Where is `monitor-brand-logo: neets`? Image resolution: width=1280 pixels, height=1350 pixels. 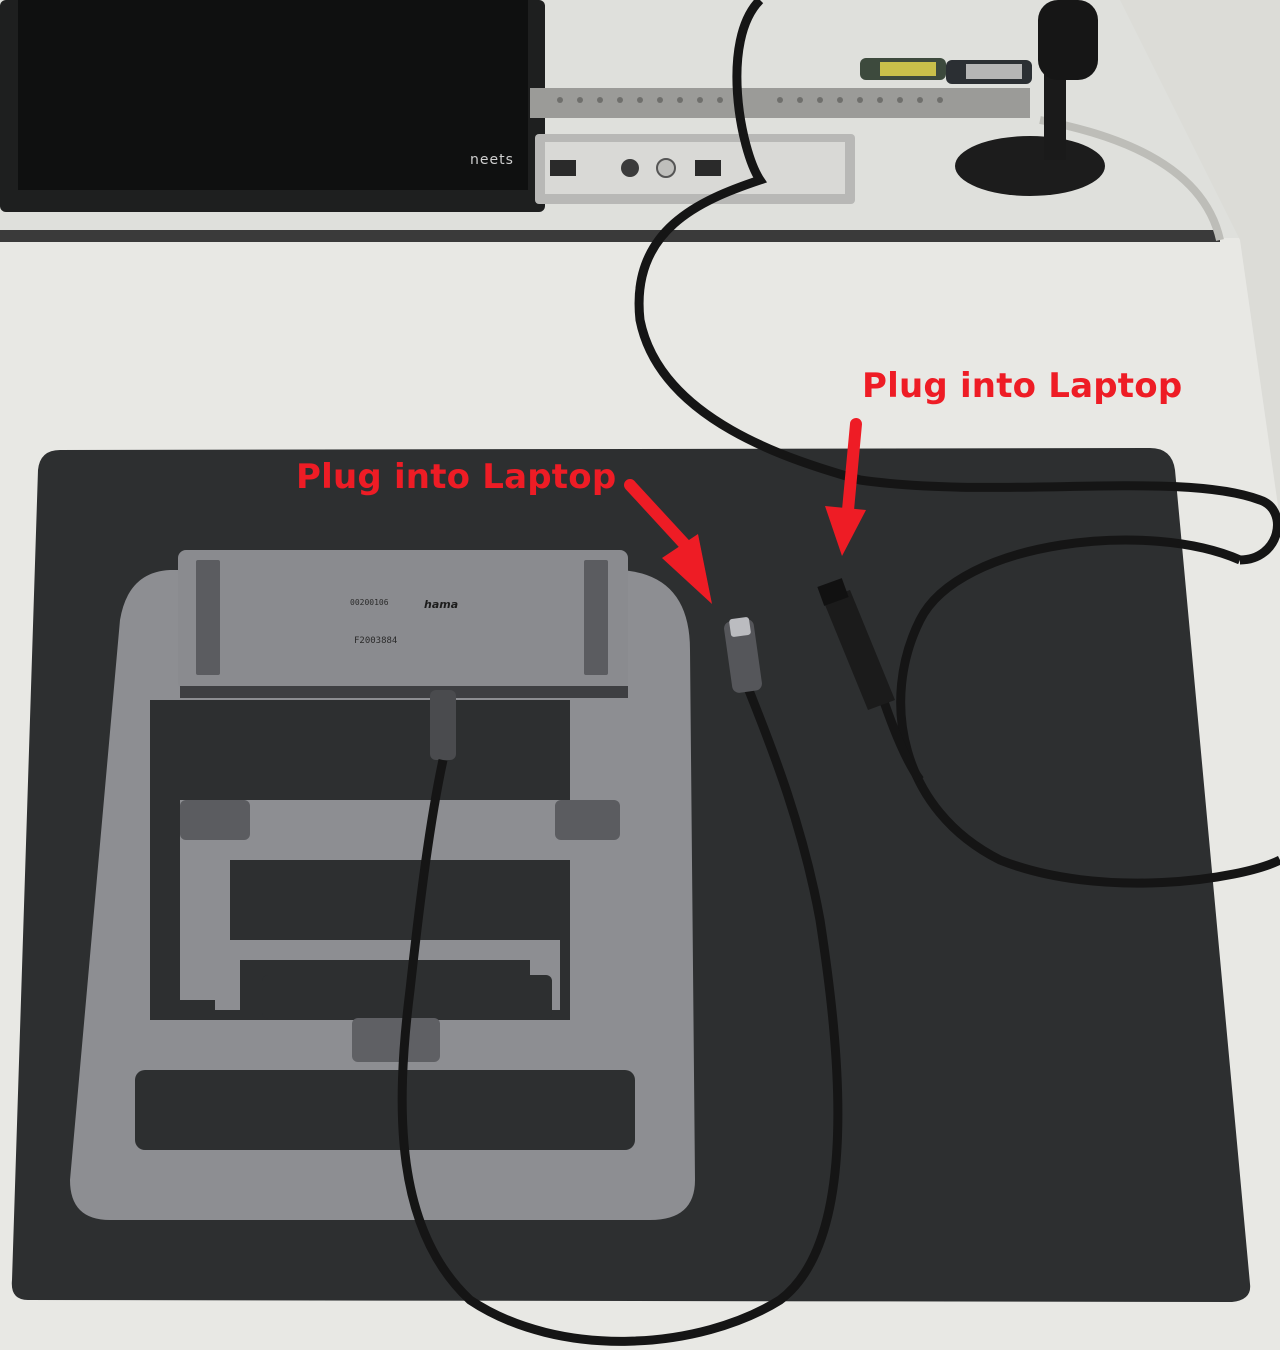
monitor-brand-logo: neets is located at coordinates (492, 160).